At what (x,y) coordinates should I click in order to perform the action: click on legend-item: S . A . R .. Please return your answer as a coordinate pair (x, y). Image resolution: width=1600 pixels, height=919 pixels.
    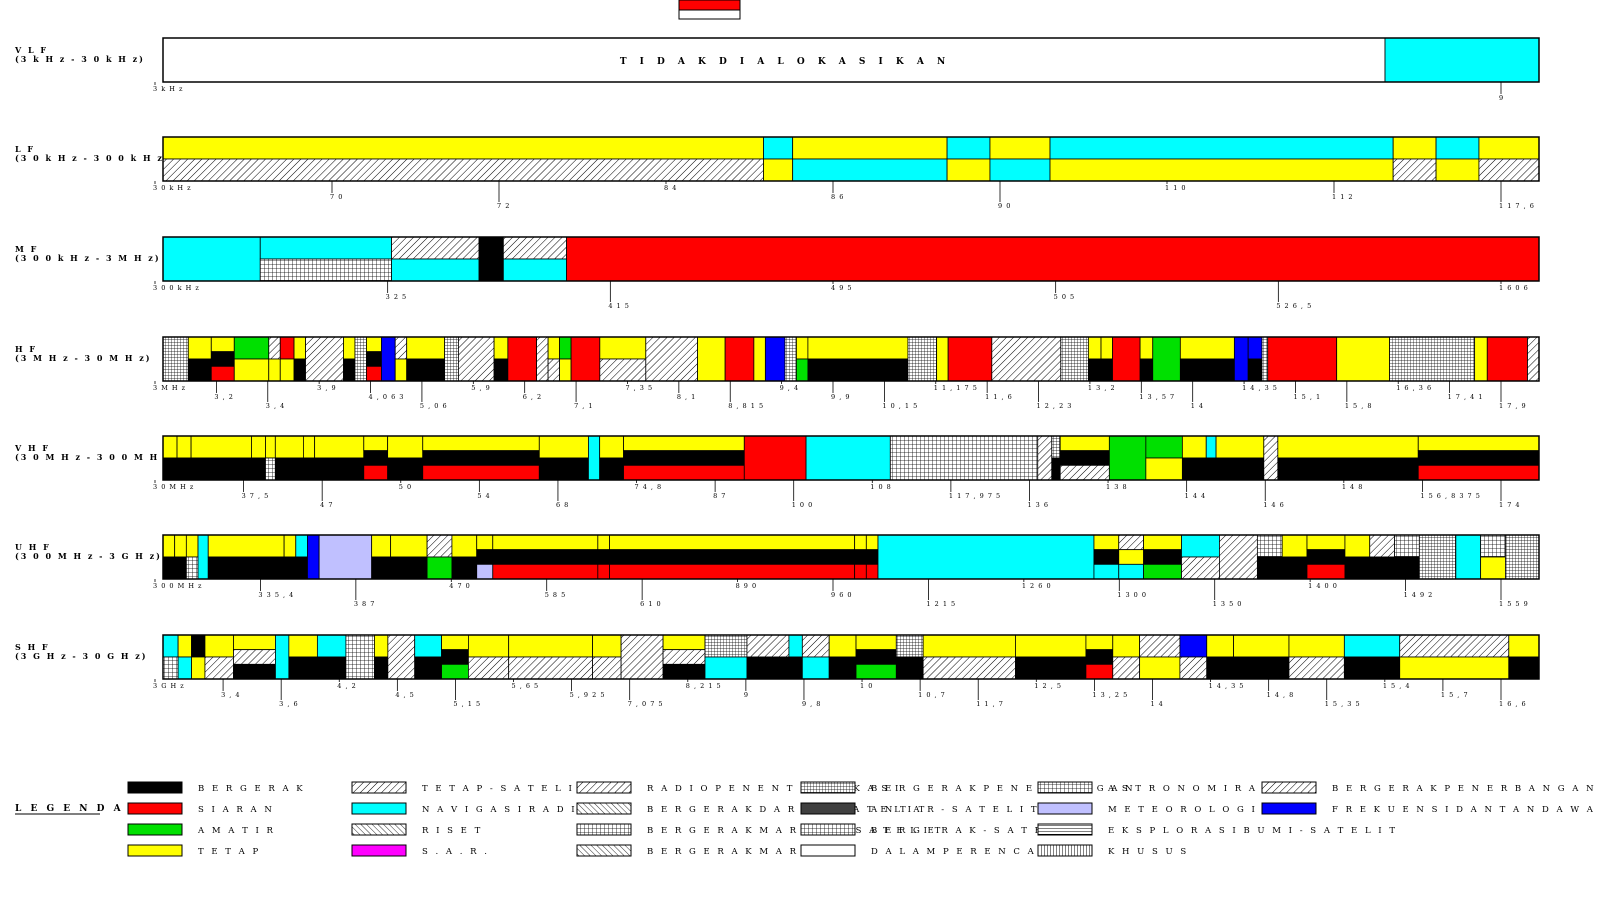
    Looking at the image, I should click on (419, 850).